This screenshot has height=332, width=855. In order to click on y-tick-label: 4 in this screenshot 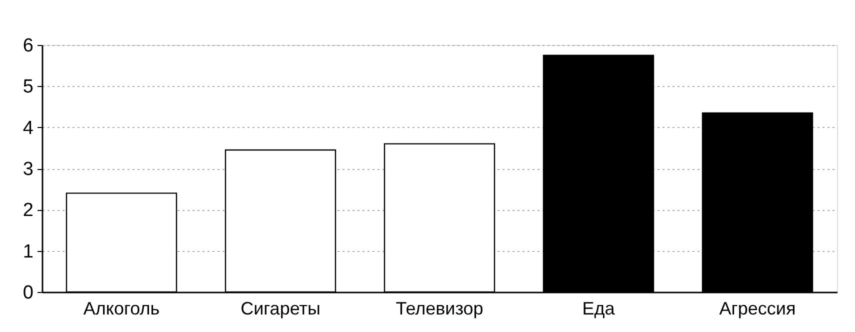, I will do `click(28, 128)`.